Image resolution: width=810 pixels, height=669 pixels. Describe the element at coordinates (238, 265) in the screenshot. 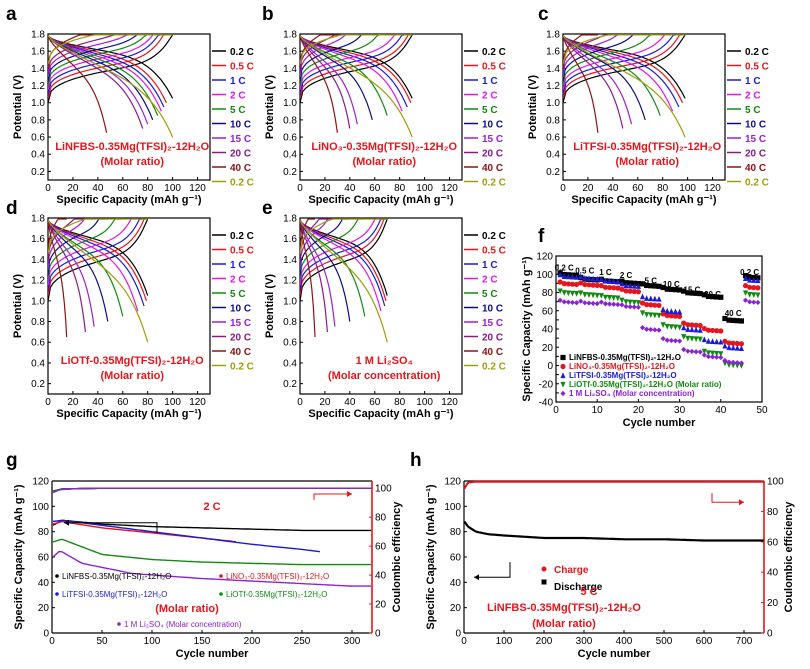

I see `legend-label-3: 1 C` at that location.